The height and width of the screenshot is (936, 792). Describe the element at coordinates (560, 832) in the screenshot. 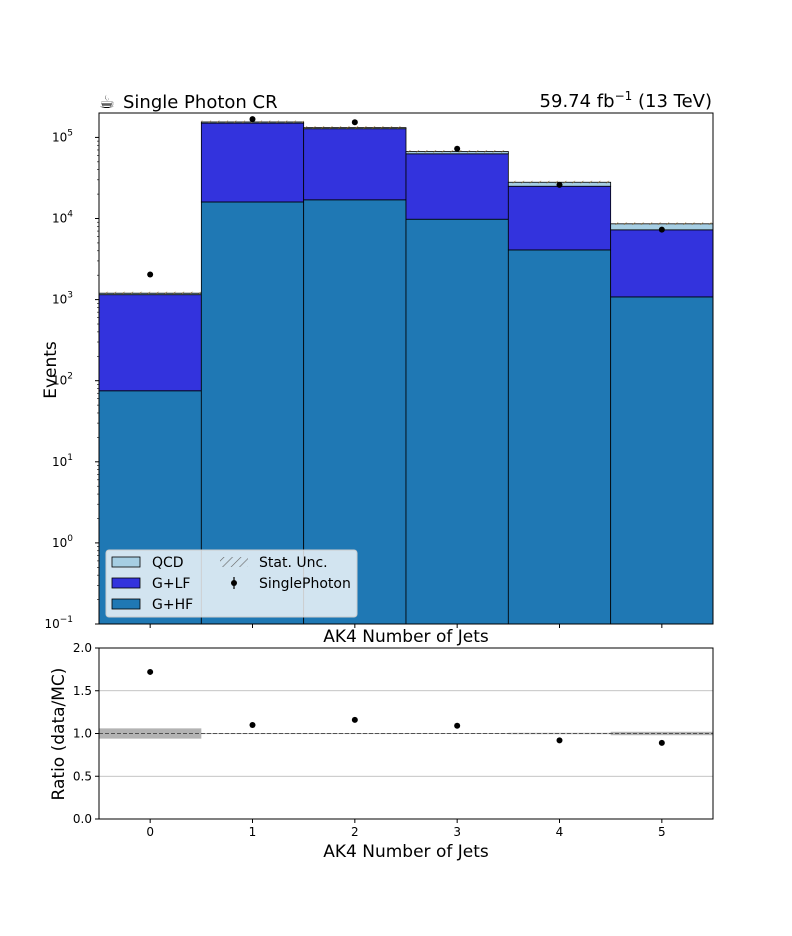

I see `ratio-xtick-label-4: 4` at that location.